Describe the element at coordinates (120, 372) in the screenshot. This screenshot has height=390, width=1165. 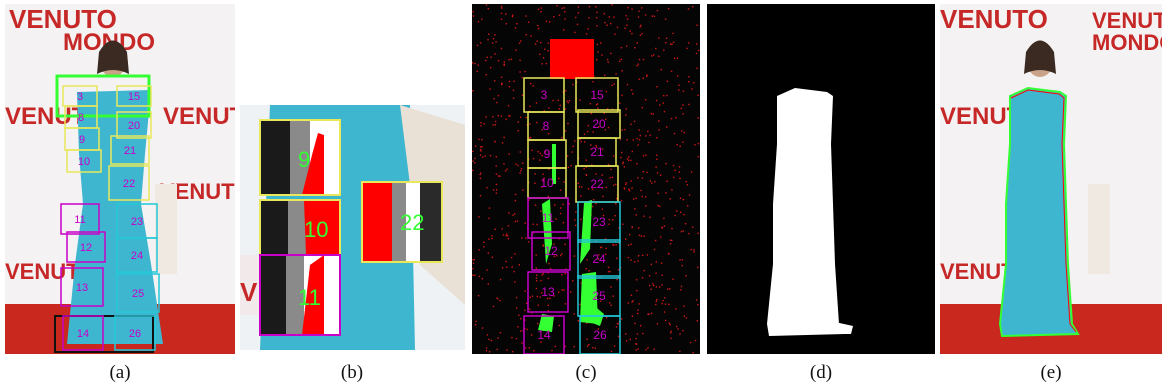
I see `caption-a: (a)` at that location.